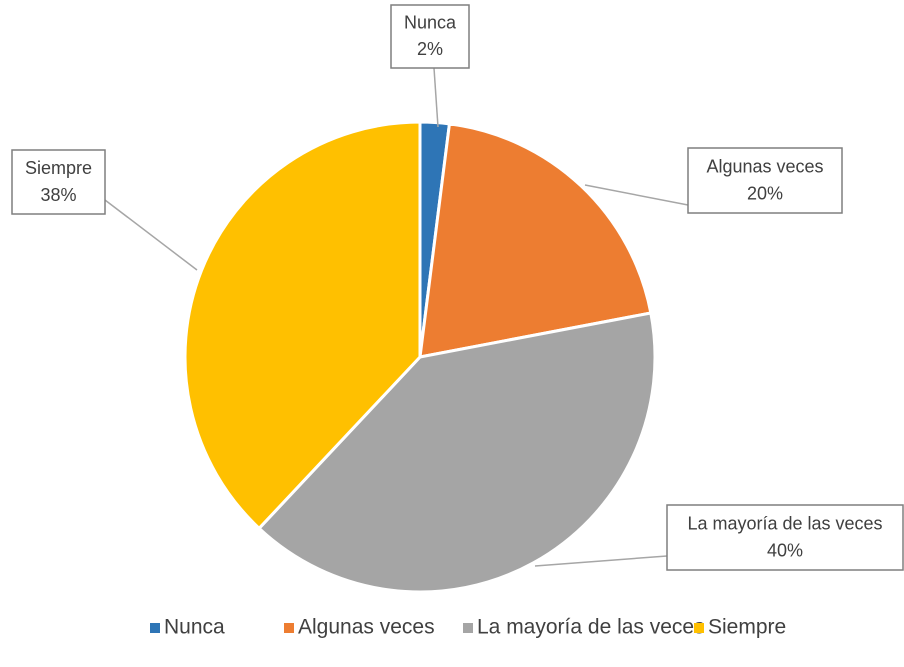 This screenshot has height=667, width=904. I want to click on legend-item: Algunas veces, so click(359, 627).